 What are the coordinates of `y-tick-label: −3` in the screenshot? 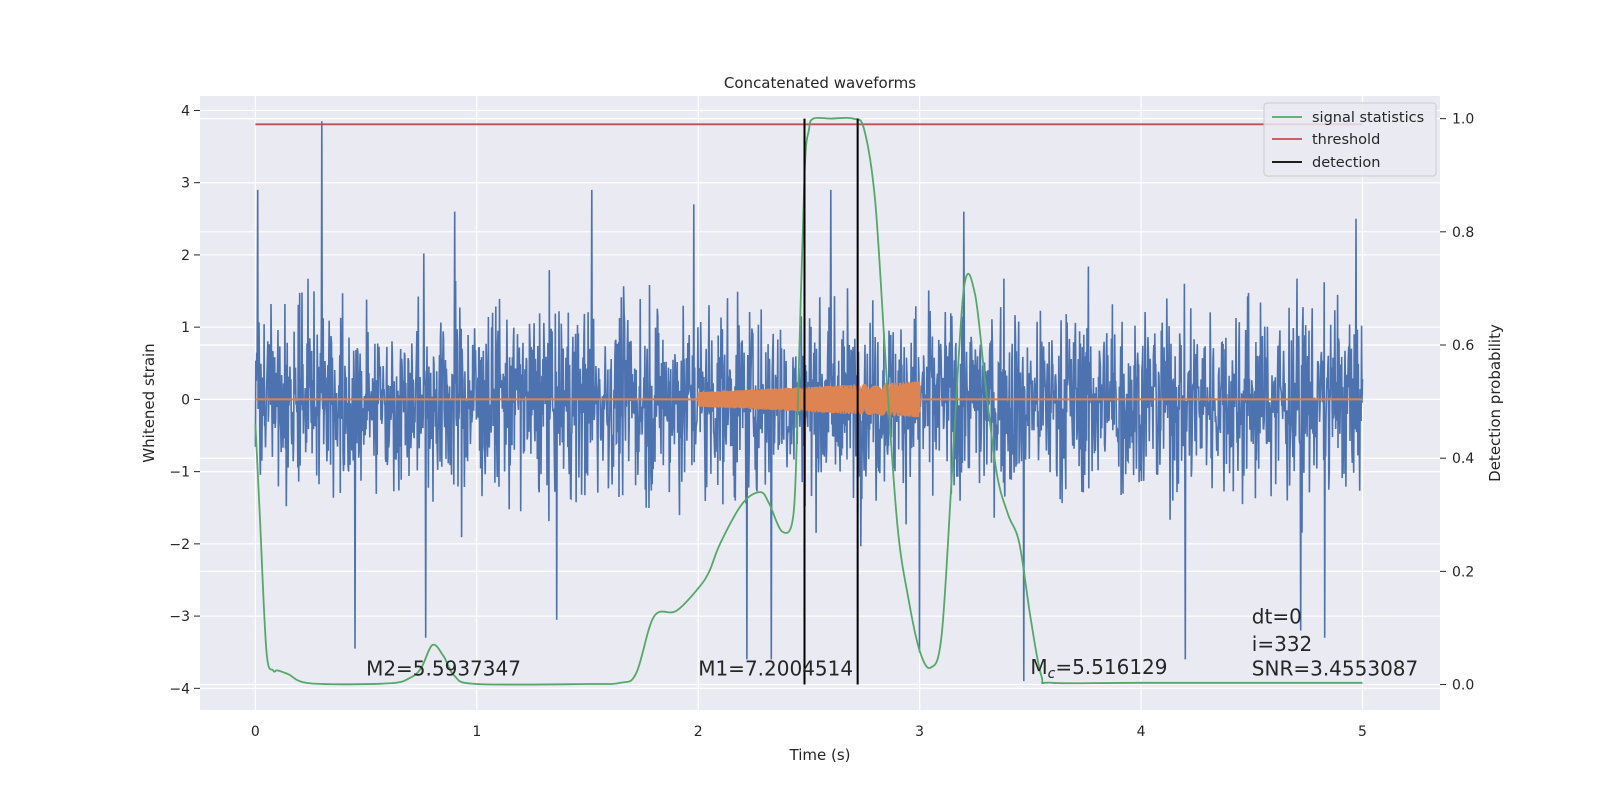 It's located at (179, 617).